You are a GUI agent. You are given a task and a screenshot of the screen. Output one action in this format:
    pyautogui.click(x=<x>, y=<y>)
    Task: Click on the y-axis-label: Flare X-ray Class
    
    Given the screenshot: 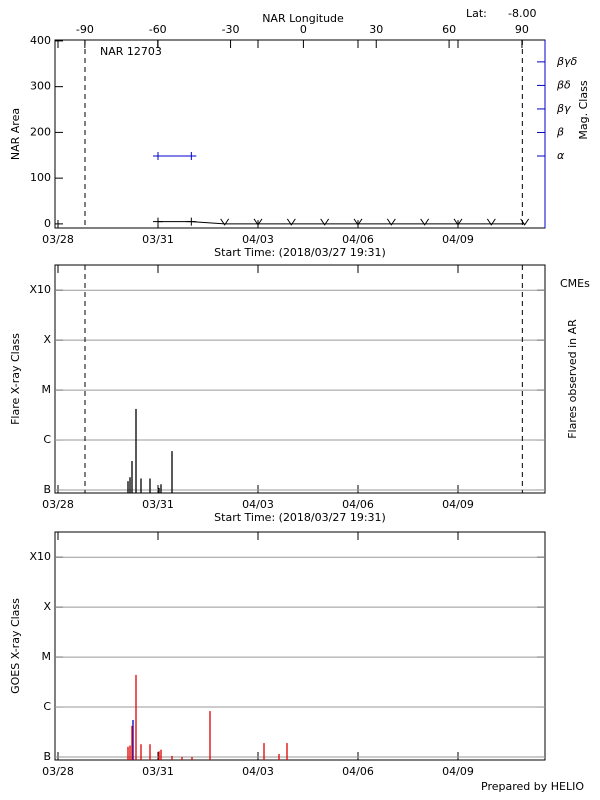 What is the action you would take?
    pyautogui.click(x=15, y=379)
    